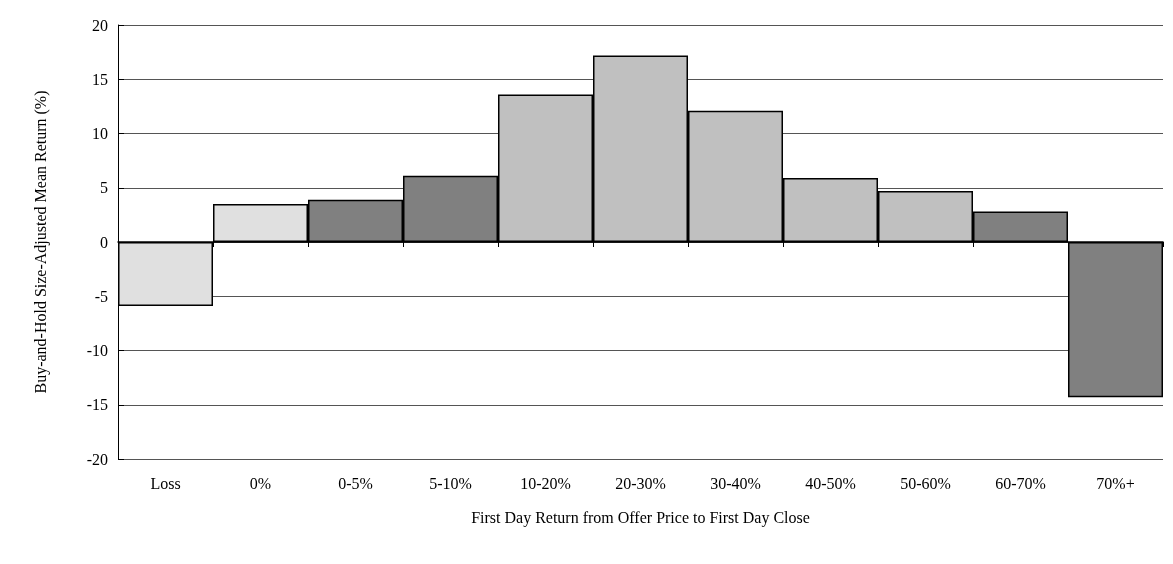  What do you see at coordinates (925, 483) in the screenshot?
I see `x-tick-label: 50-60%` at bounding box center [925, 483].